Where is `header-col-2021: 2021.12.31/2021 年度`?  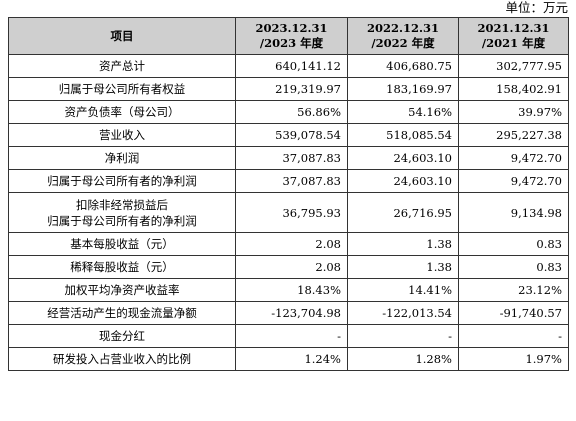 header-col-2021: 2021.12.31/2021 年度 is located at coordinates (513, 36).